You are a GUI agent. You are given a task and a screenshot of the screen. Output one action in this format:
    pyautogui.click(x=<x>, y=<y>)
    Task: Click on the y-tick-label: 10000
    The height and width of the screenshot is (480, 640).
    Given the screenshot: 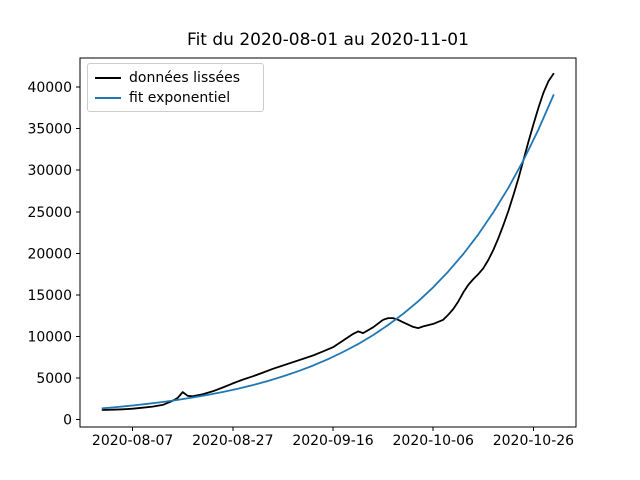 What is the action you would take?
    pyautogui.click(x=49, y=337)
    